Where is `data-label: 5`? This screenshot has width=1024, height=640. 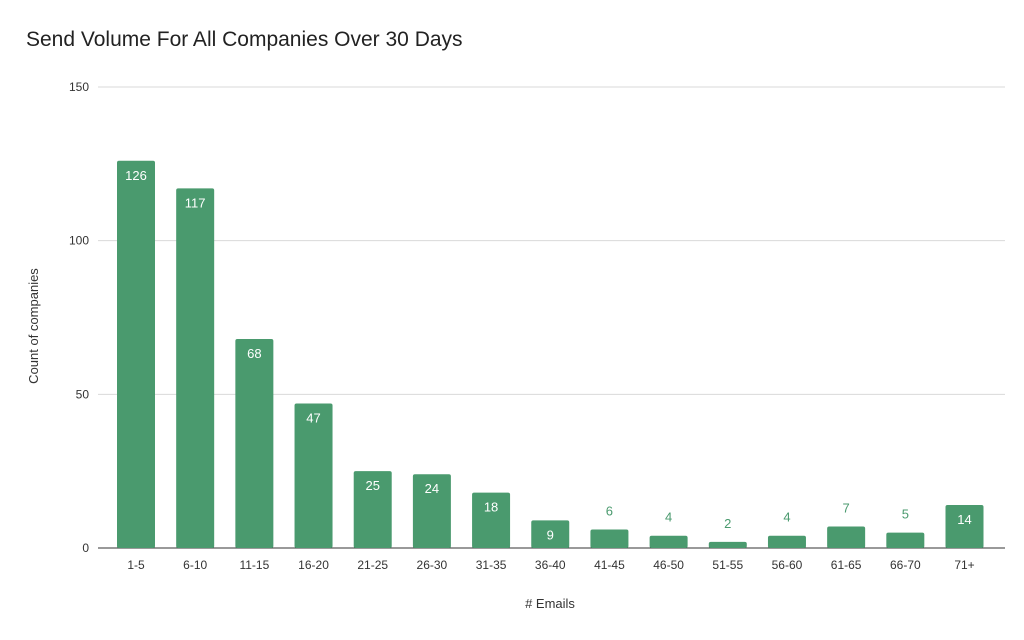
data-label: 5 is located at coordinates (905, 514).